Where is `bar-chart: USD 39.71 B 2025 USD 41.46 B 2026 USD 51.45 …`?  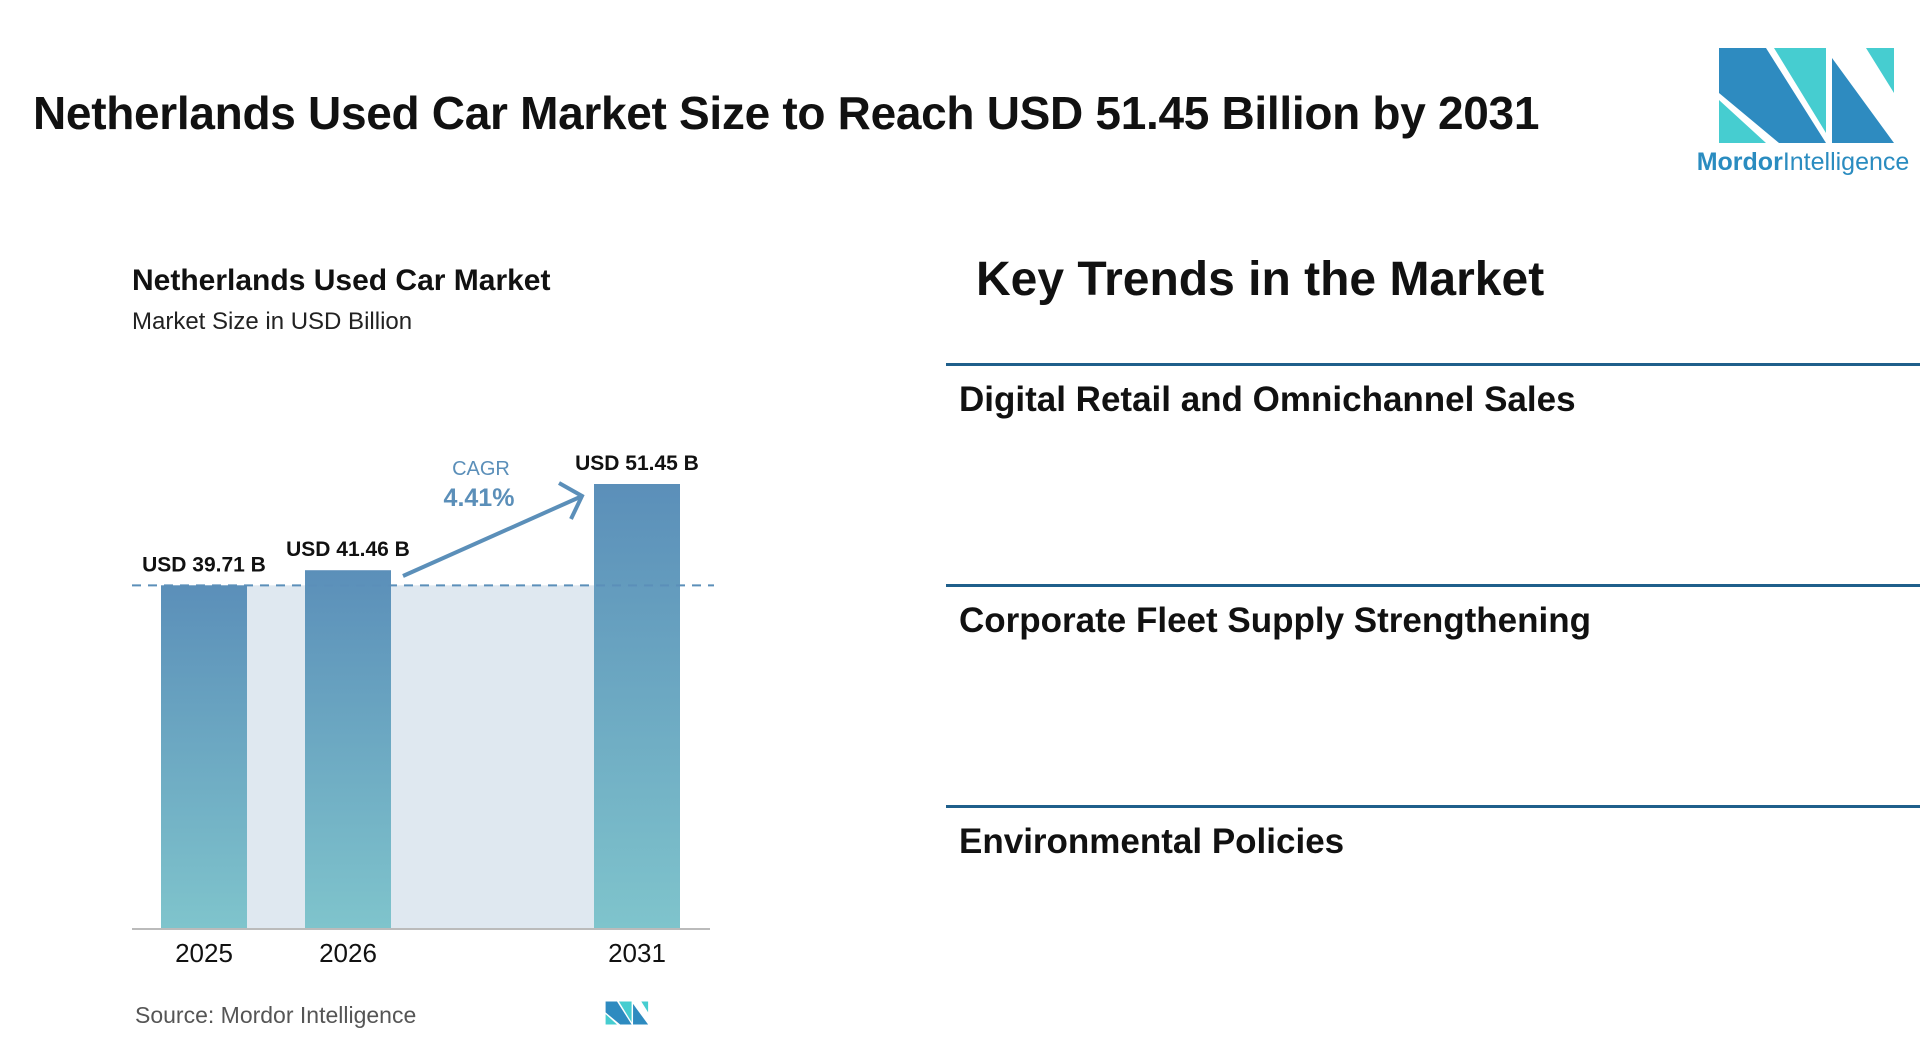
bar-chart: USD 39.71 B 2025 USD 41.46 B 2026 USD 51.45 … is located at coordinates (423, 710).